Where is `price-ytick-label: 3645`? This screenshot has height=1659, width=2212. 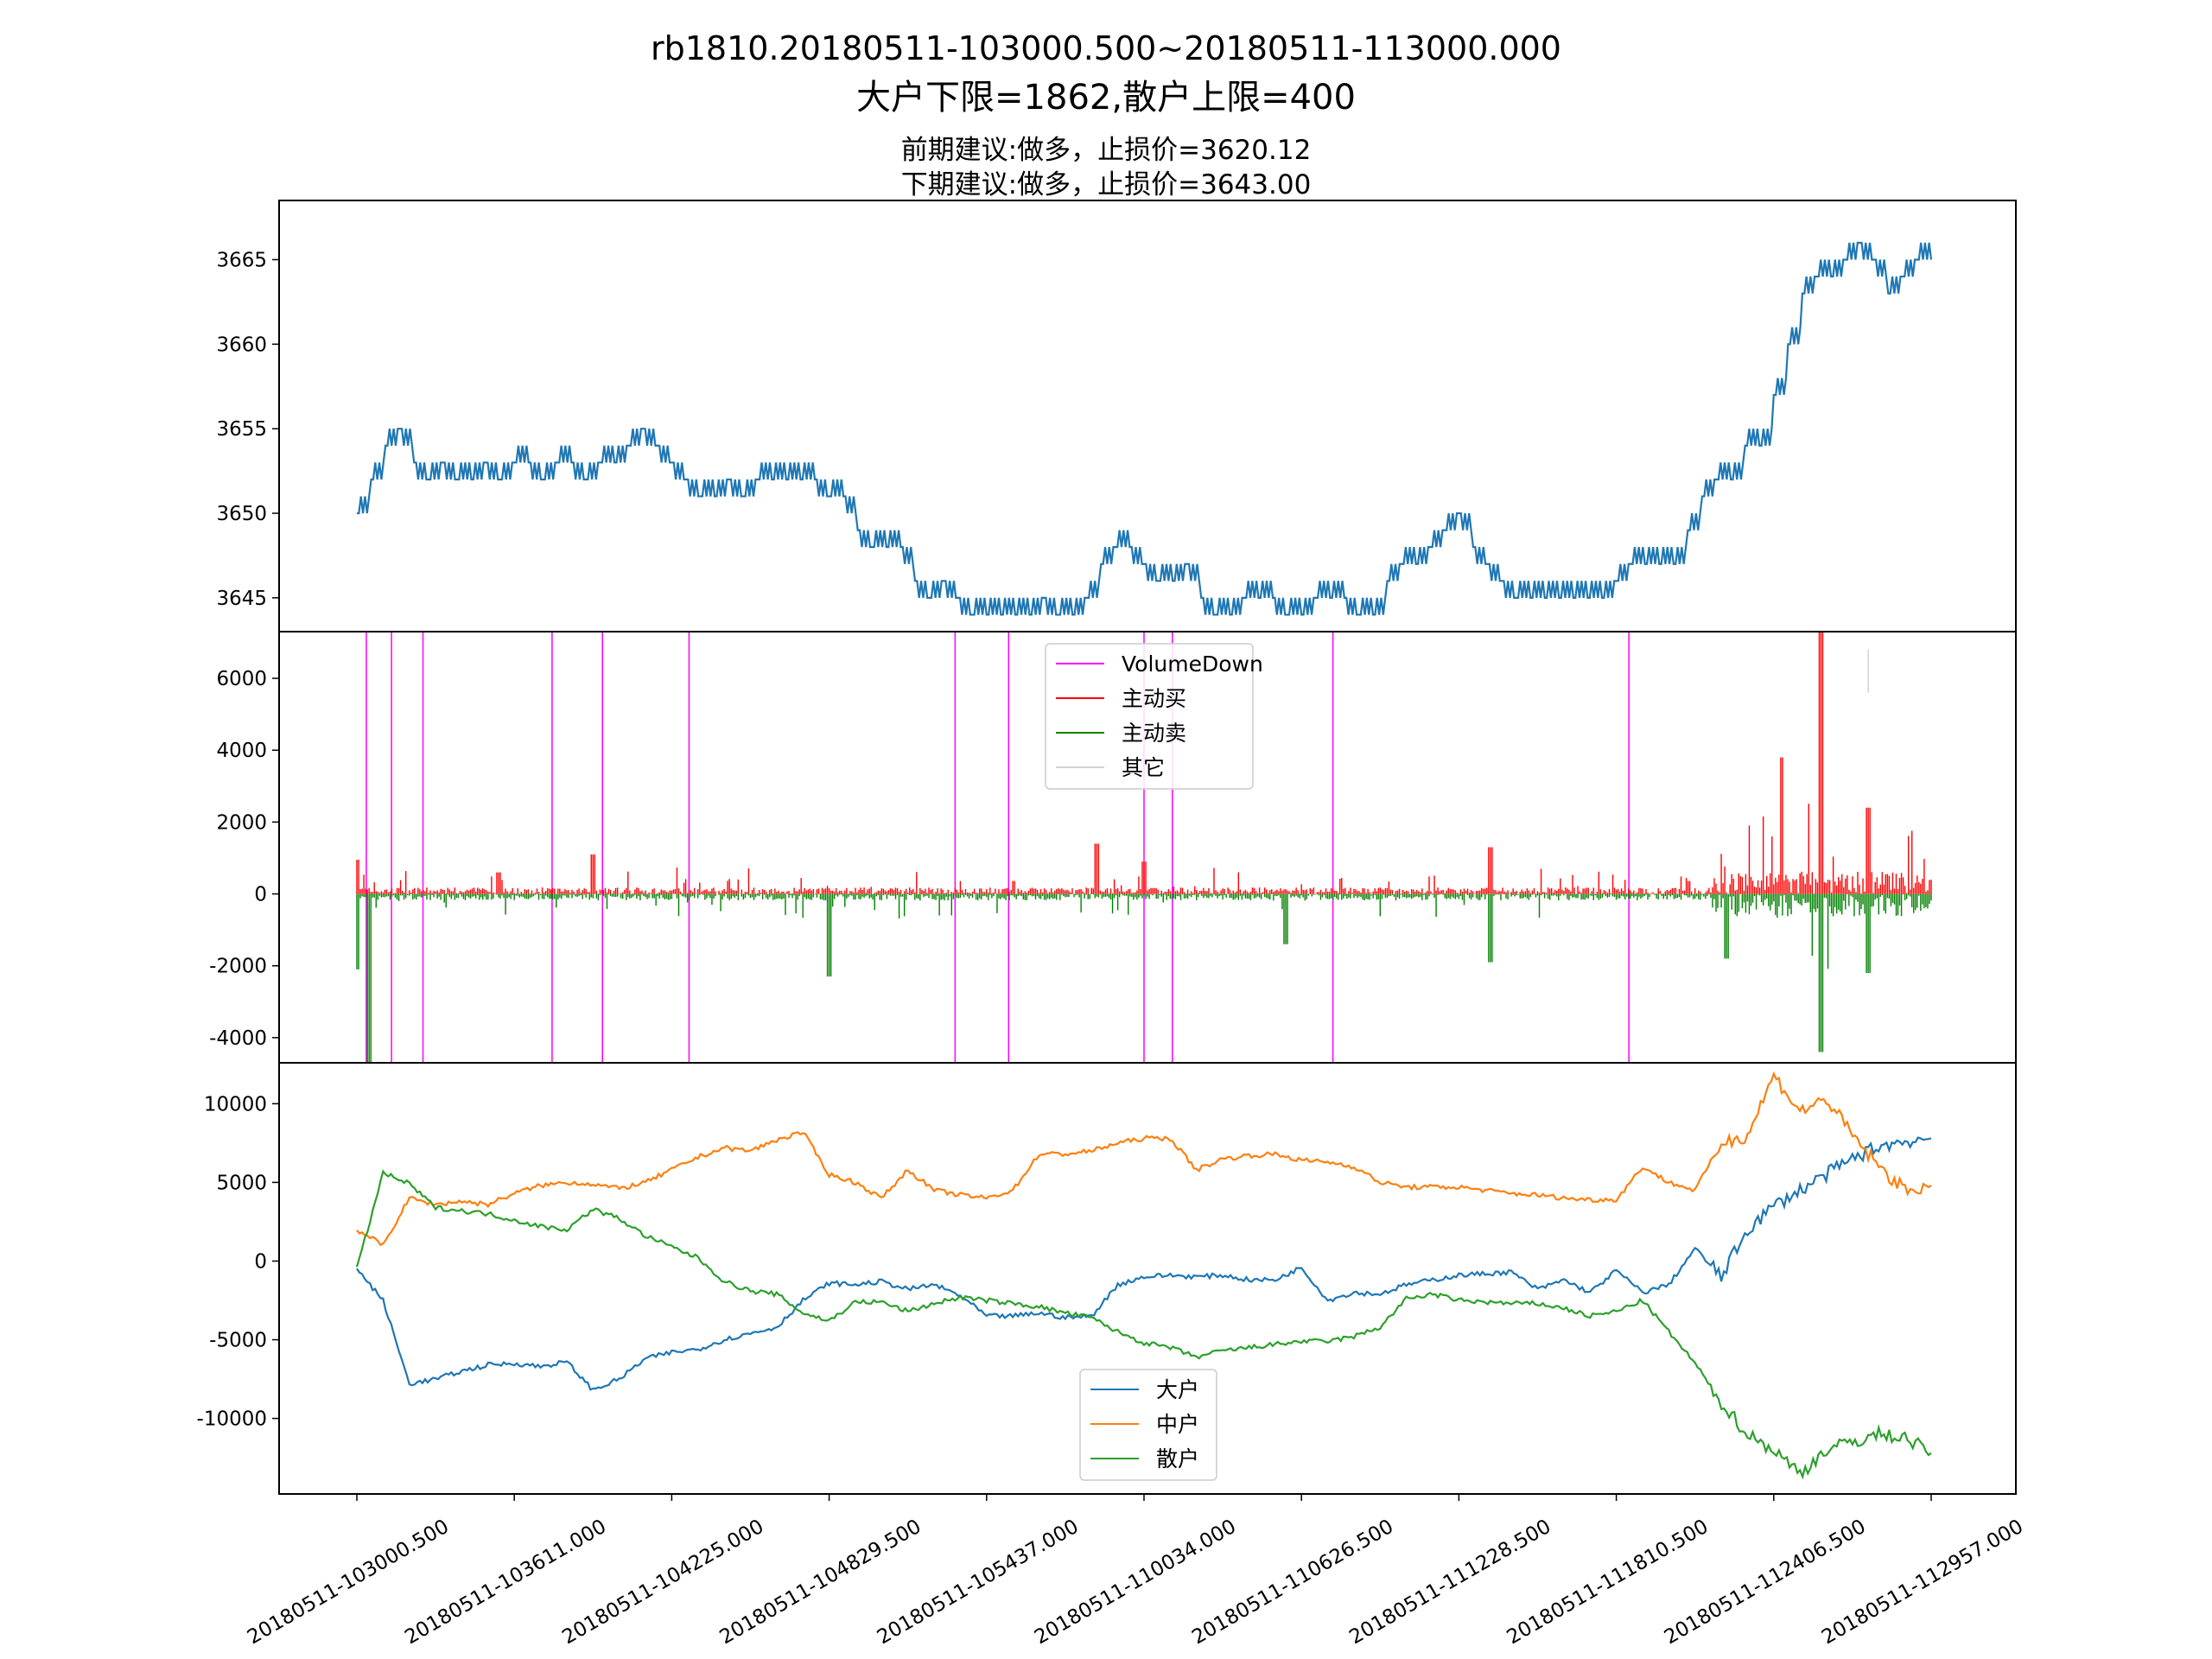
price-ytick-label: 3645 is located at coordinates (241, 599).